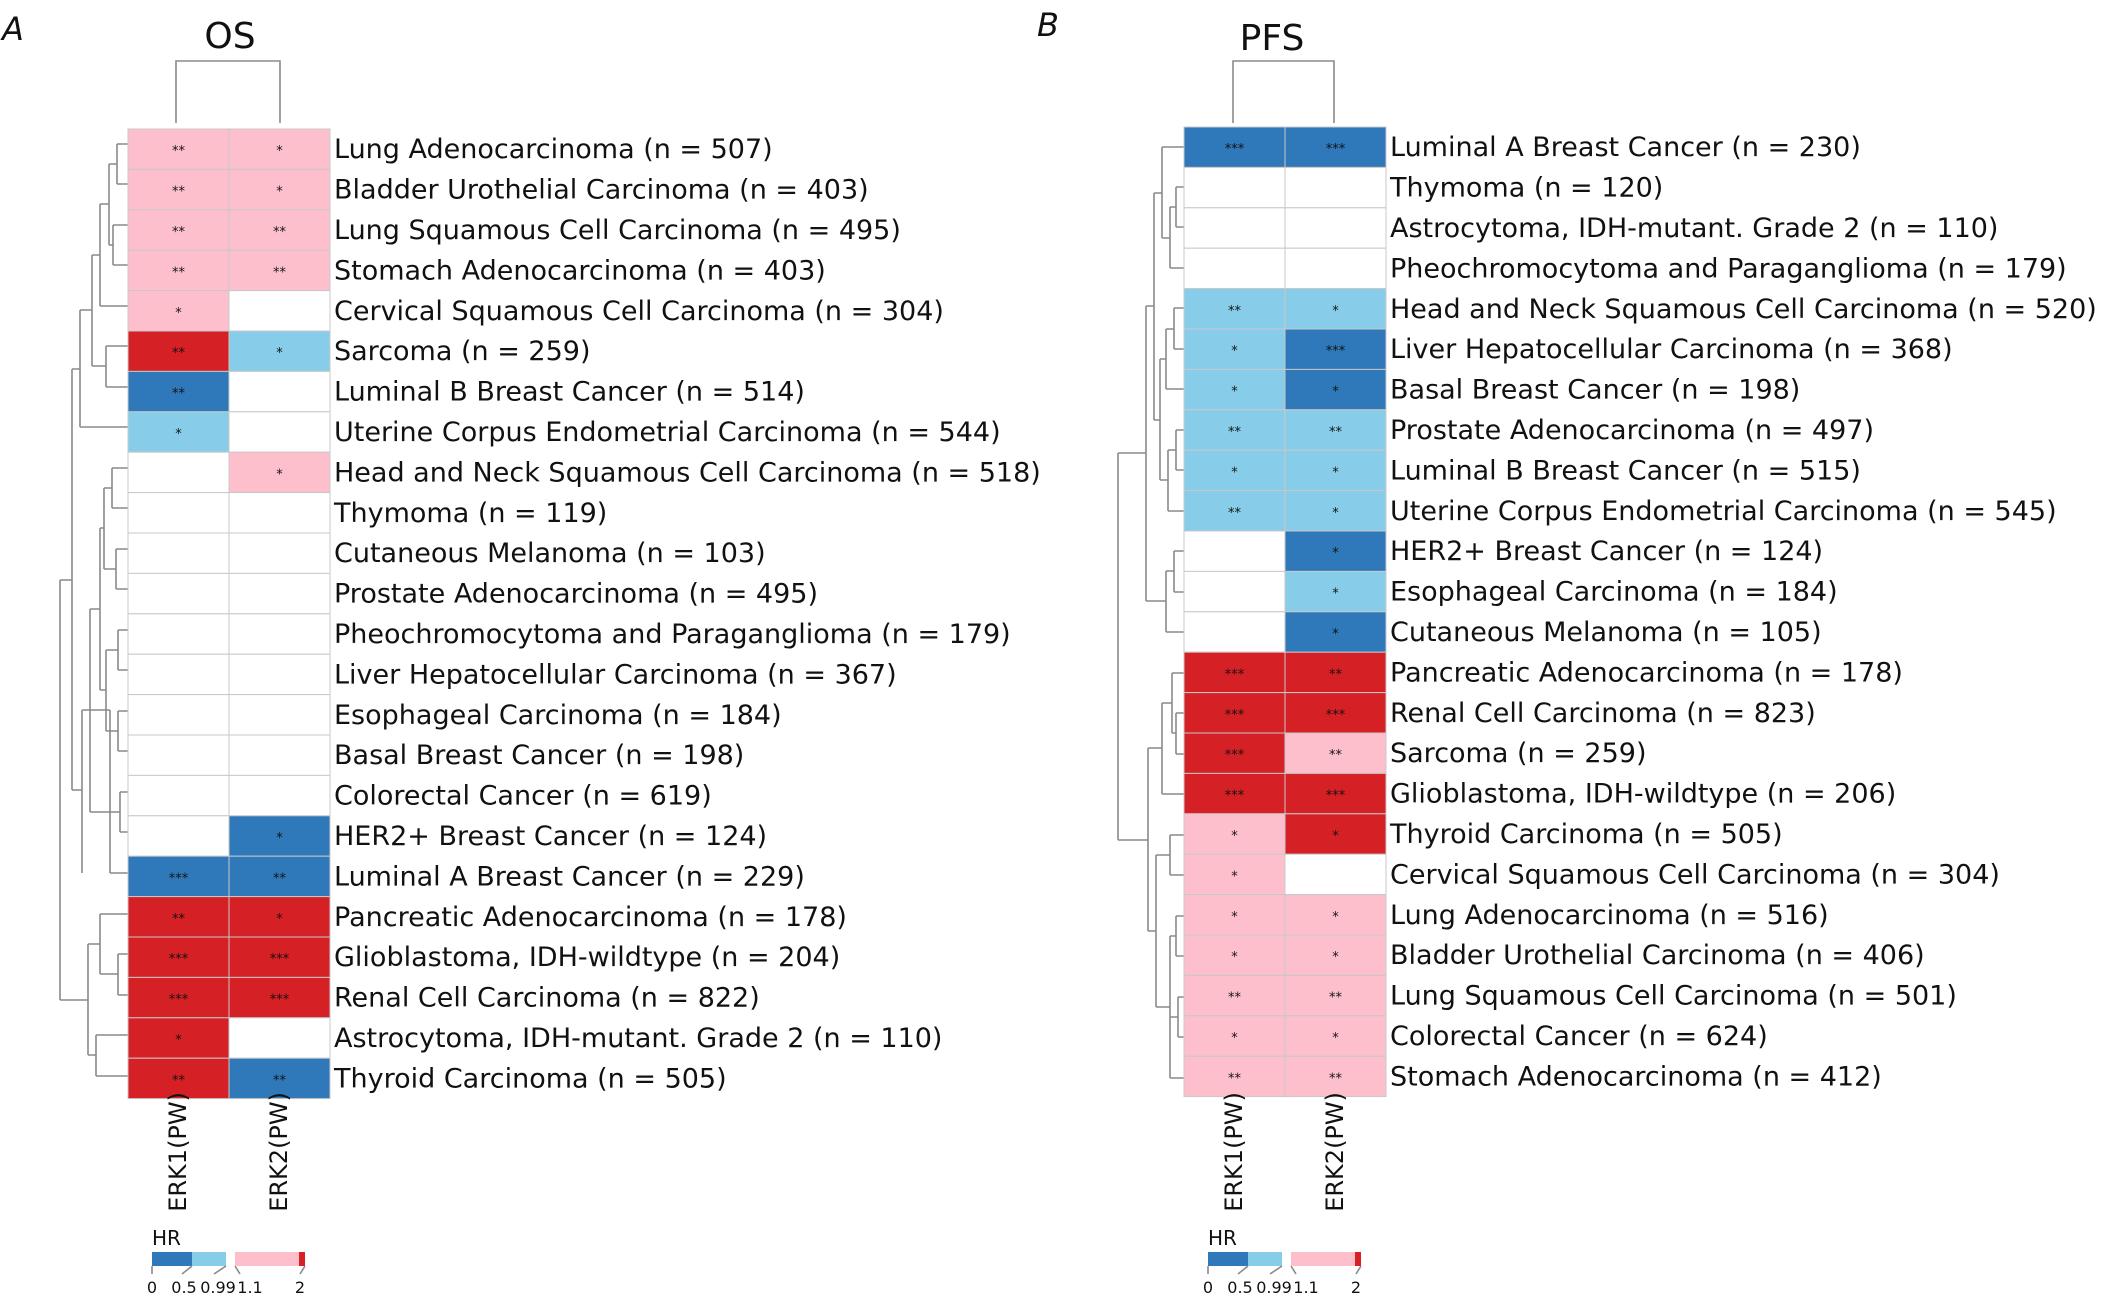  I want to click on panel-title-os: OS, so click(229, 36).